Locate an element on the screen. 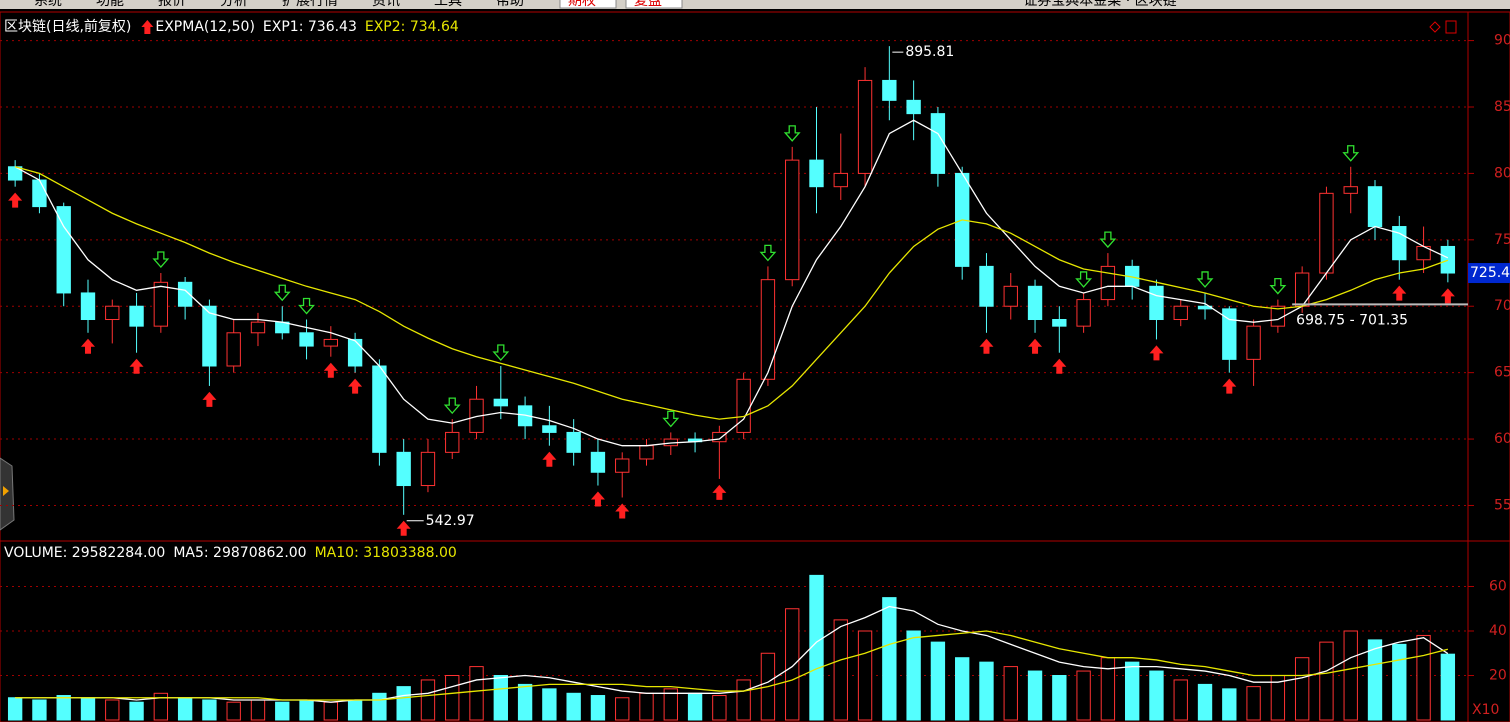 The height and width of the screenshot is (722, 1510). window-icons is located at coordinates (1443, 27).